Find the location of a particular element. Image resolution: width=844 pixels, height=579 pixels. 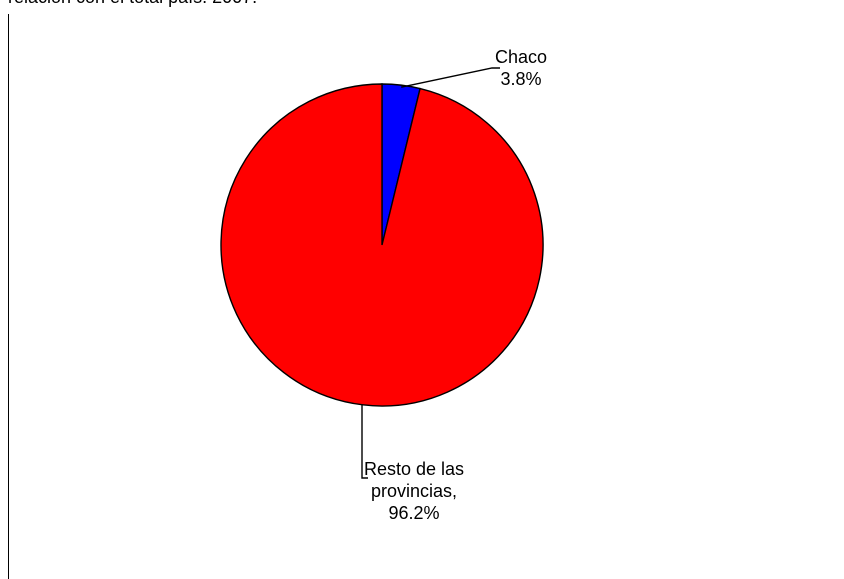

chart-title-fragment: relación con el total país. 2007. is located at coordinates (132, 4).